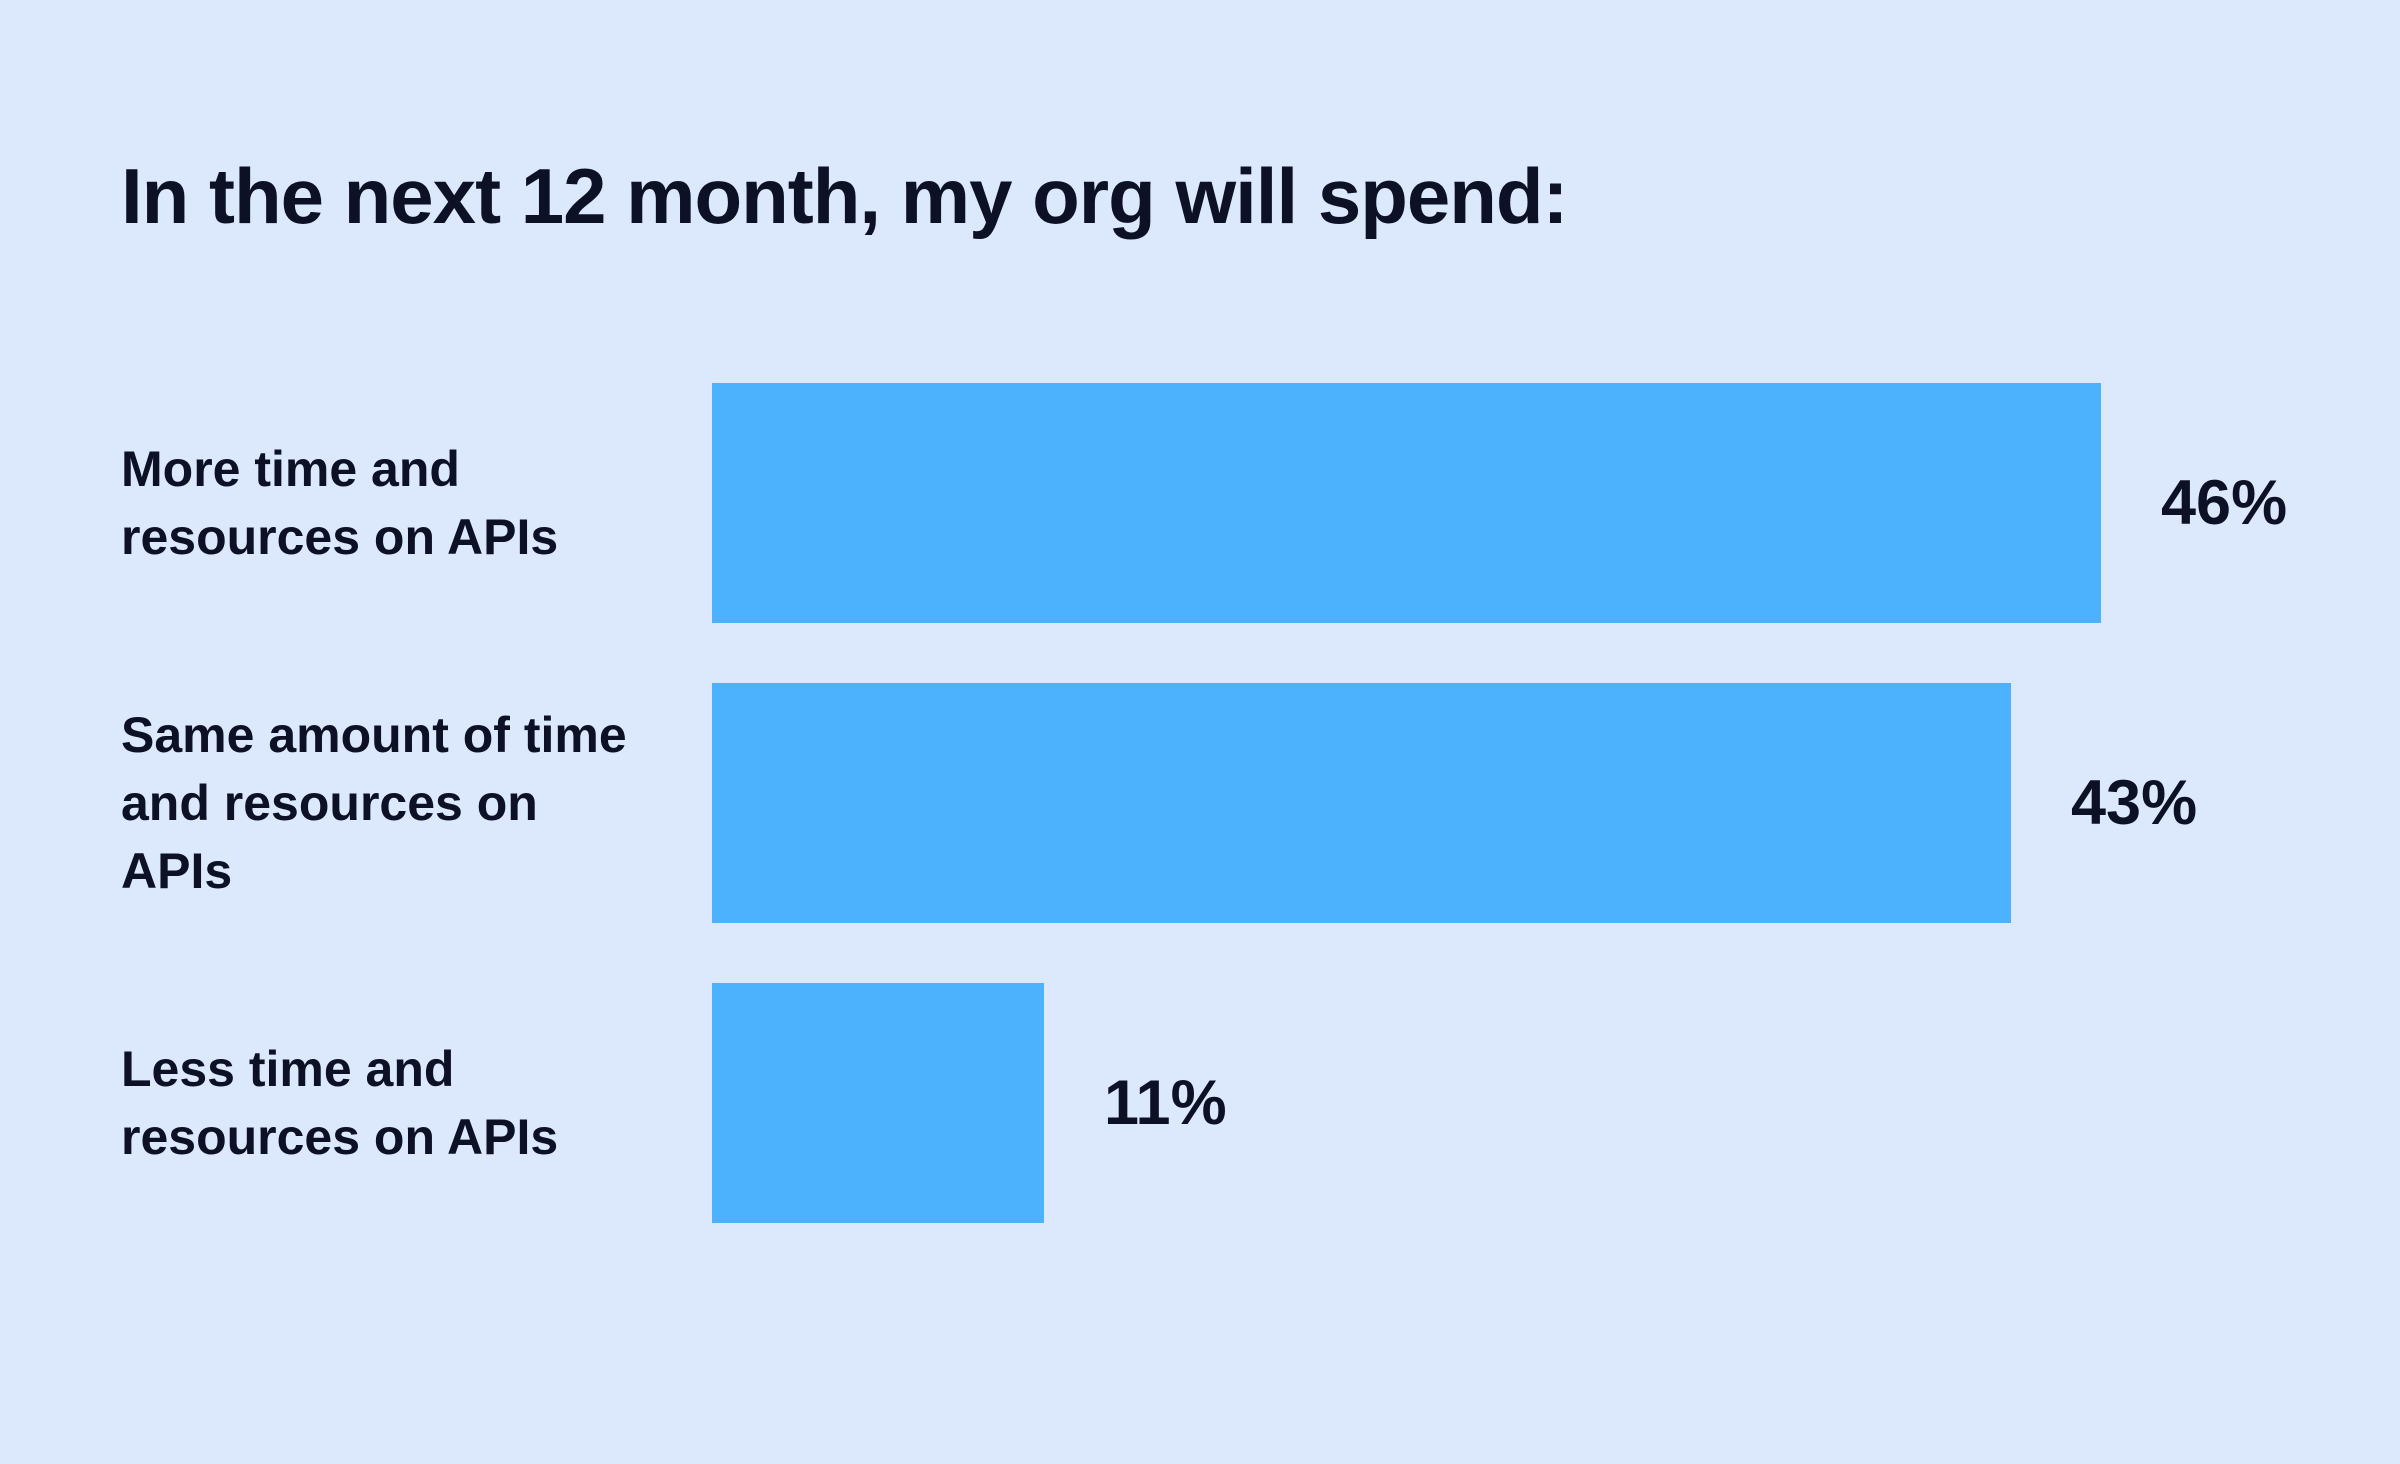  I want to click on bar-value-label: 43%, so click(2134, 803).